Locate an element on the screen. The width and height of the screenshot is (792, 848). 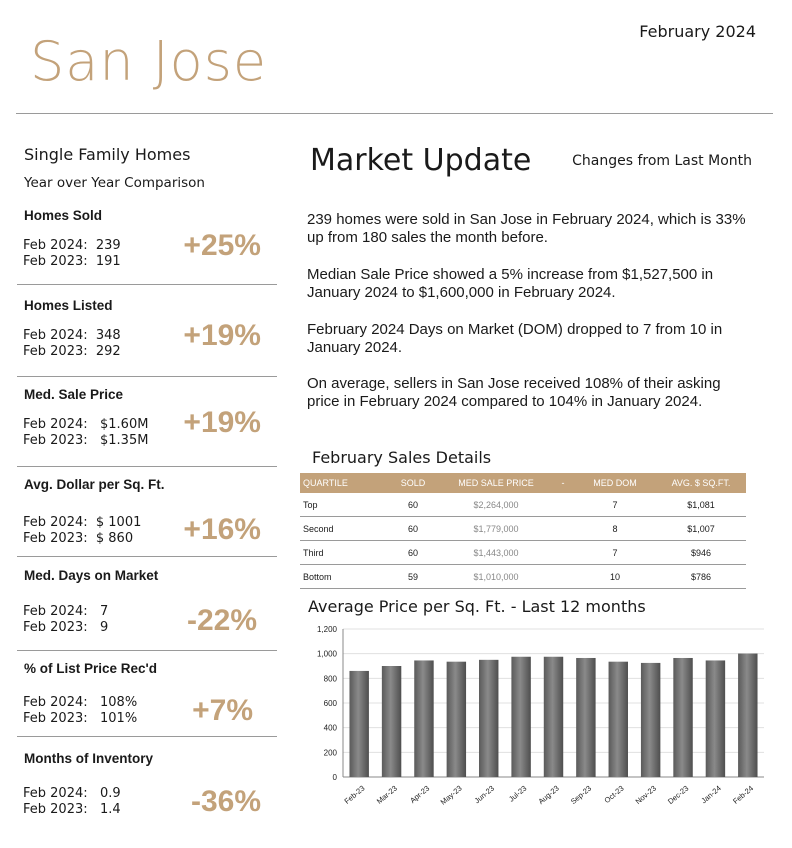
x-tick-label: May-23 is located at coordinates (451, 795).